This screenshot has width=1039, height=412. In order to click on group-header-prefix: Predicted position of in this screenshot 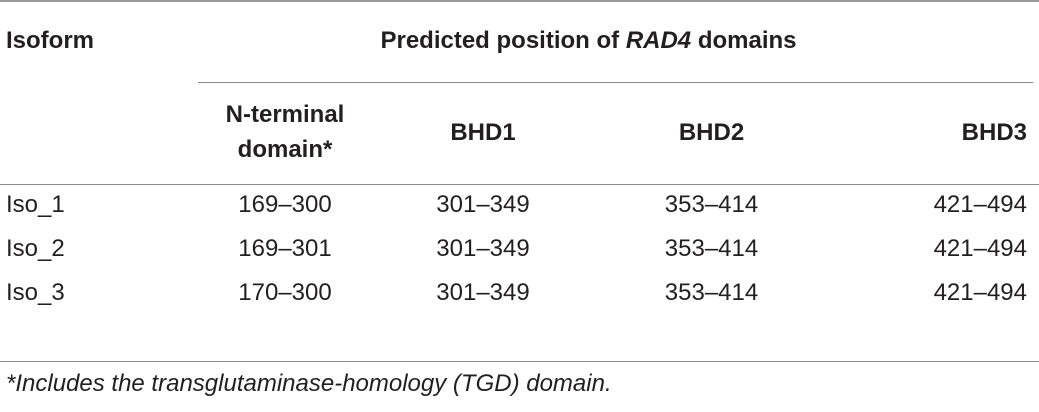, I will do `click(503, 41)`.